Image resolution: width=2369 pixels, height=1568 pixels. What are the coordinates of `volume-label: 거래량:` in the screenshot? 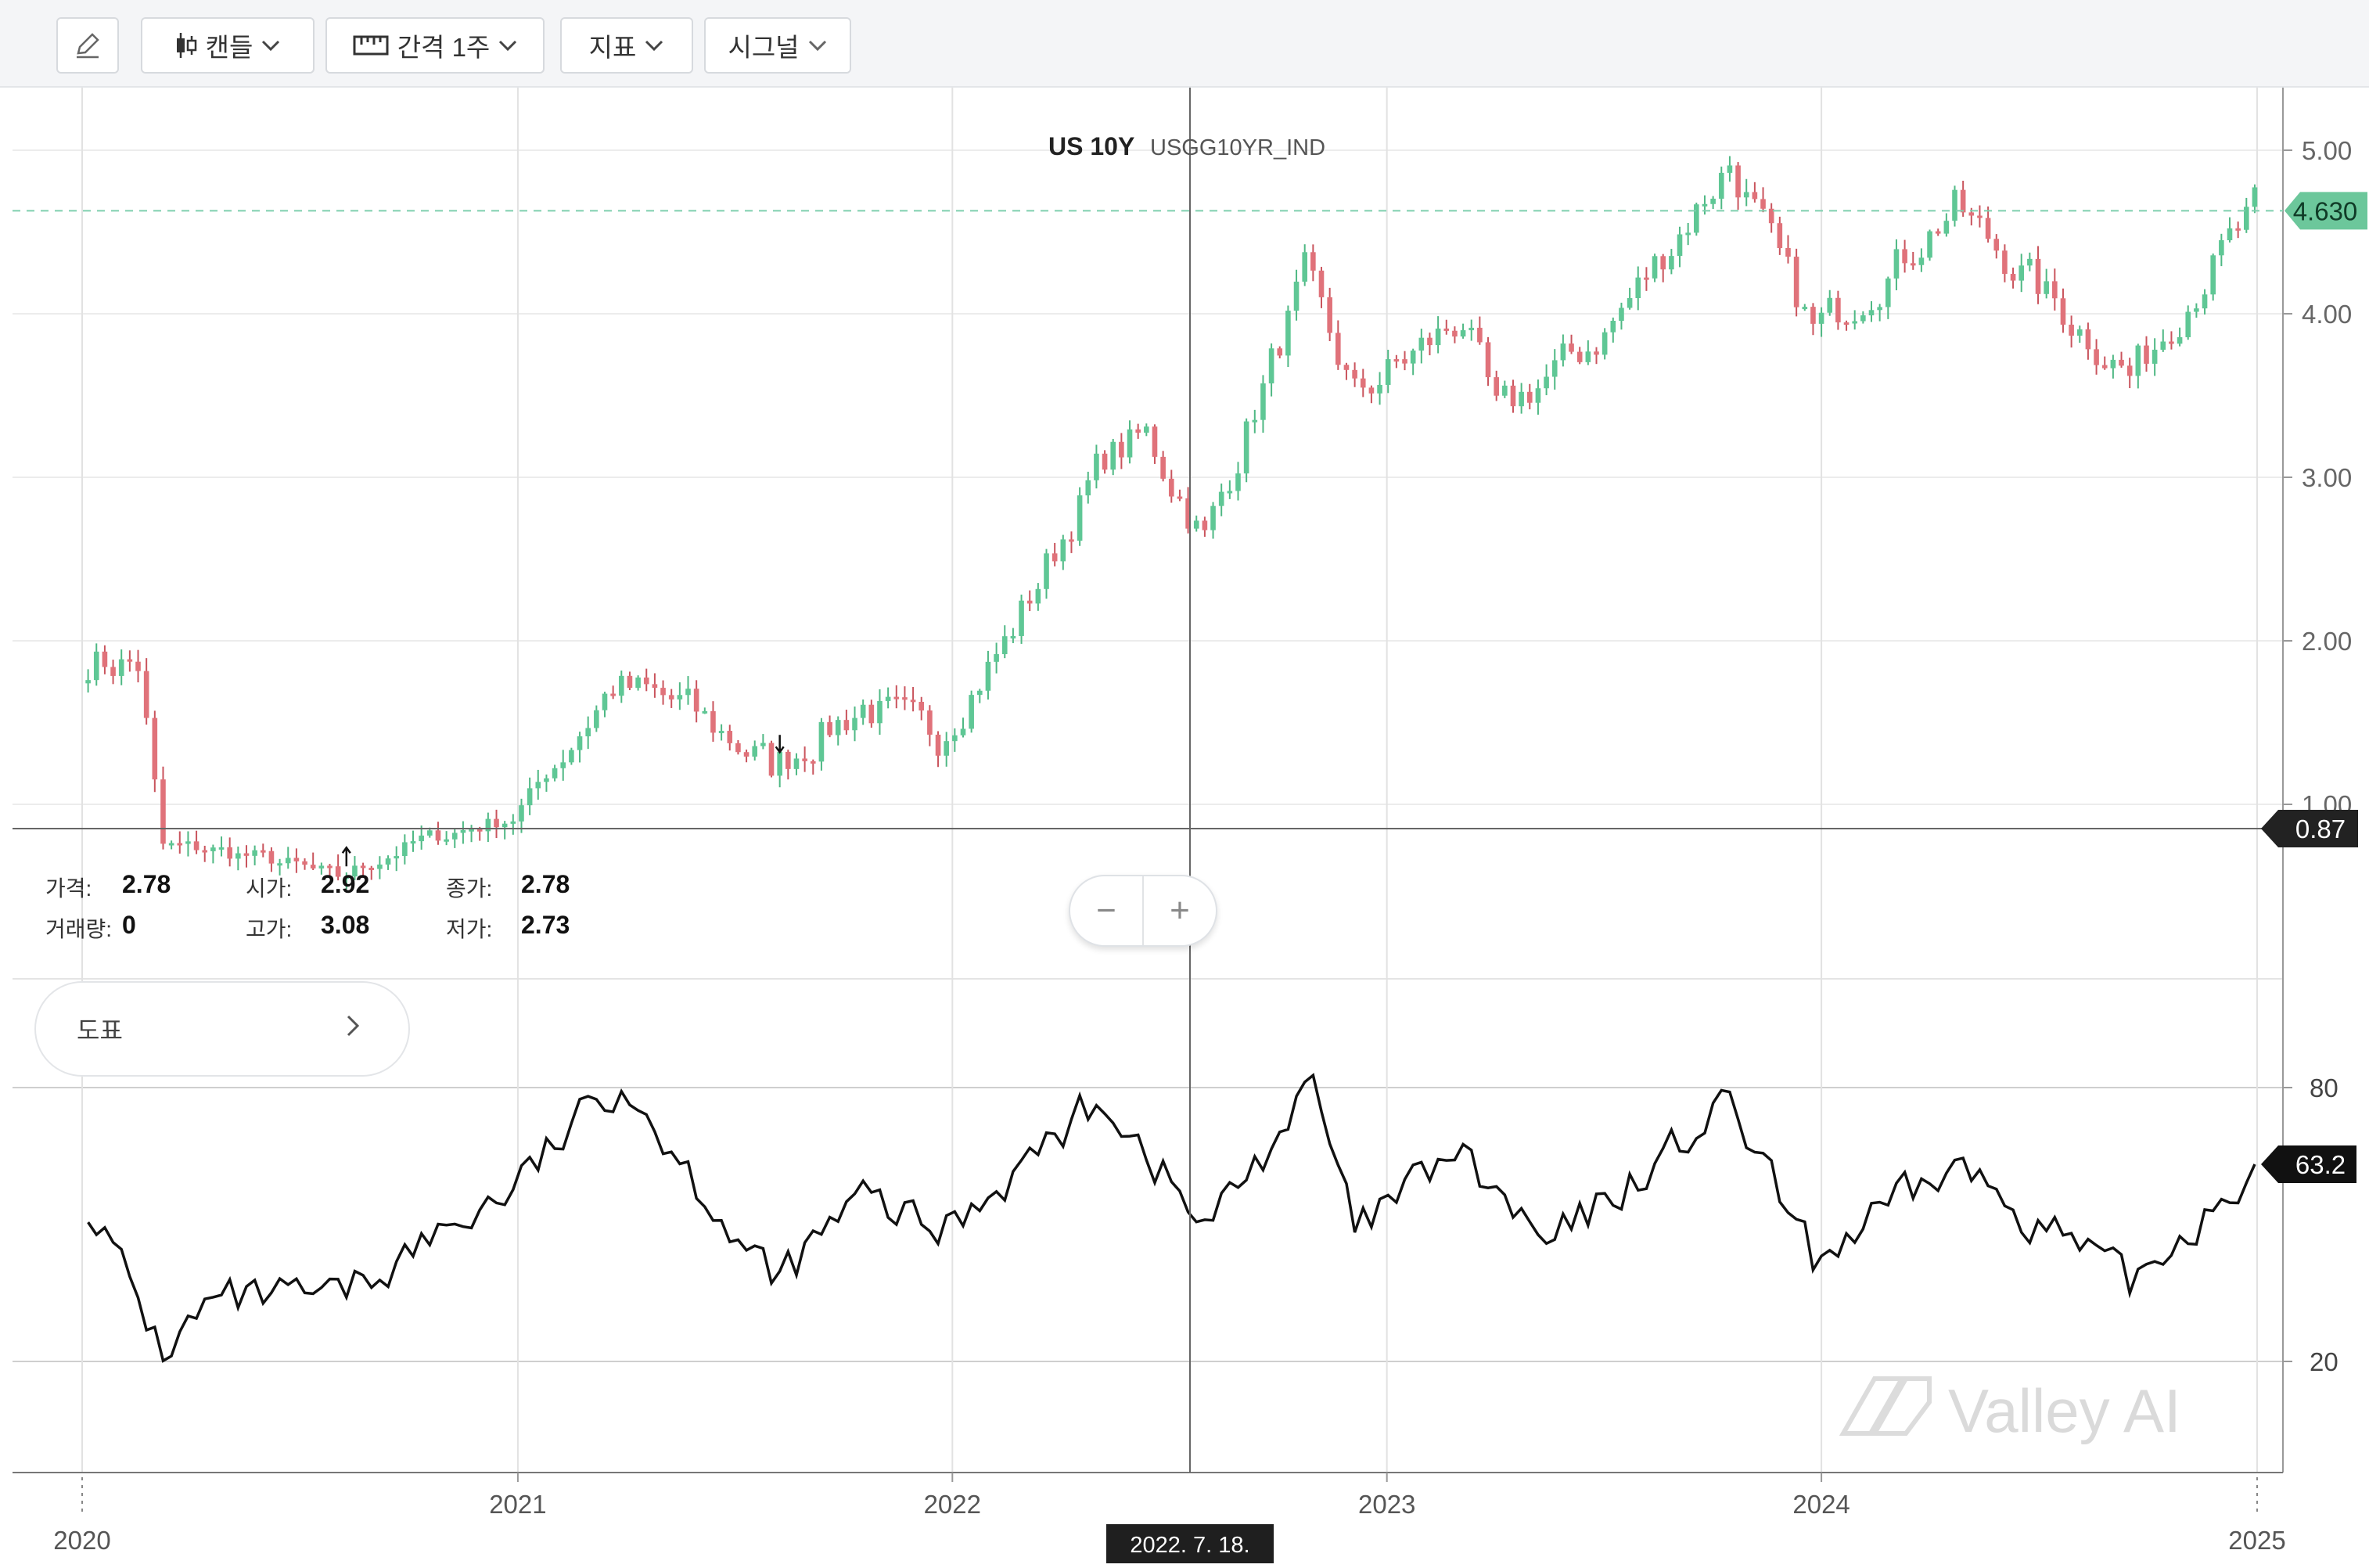 It's located at (79, 929).